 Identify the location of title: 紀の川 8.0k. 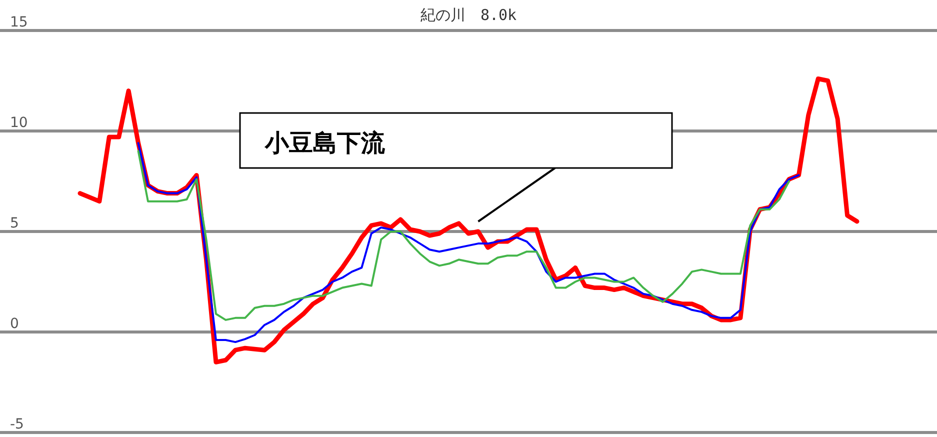
(468, 15).